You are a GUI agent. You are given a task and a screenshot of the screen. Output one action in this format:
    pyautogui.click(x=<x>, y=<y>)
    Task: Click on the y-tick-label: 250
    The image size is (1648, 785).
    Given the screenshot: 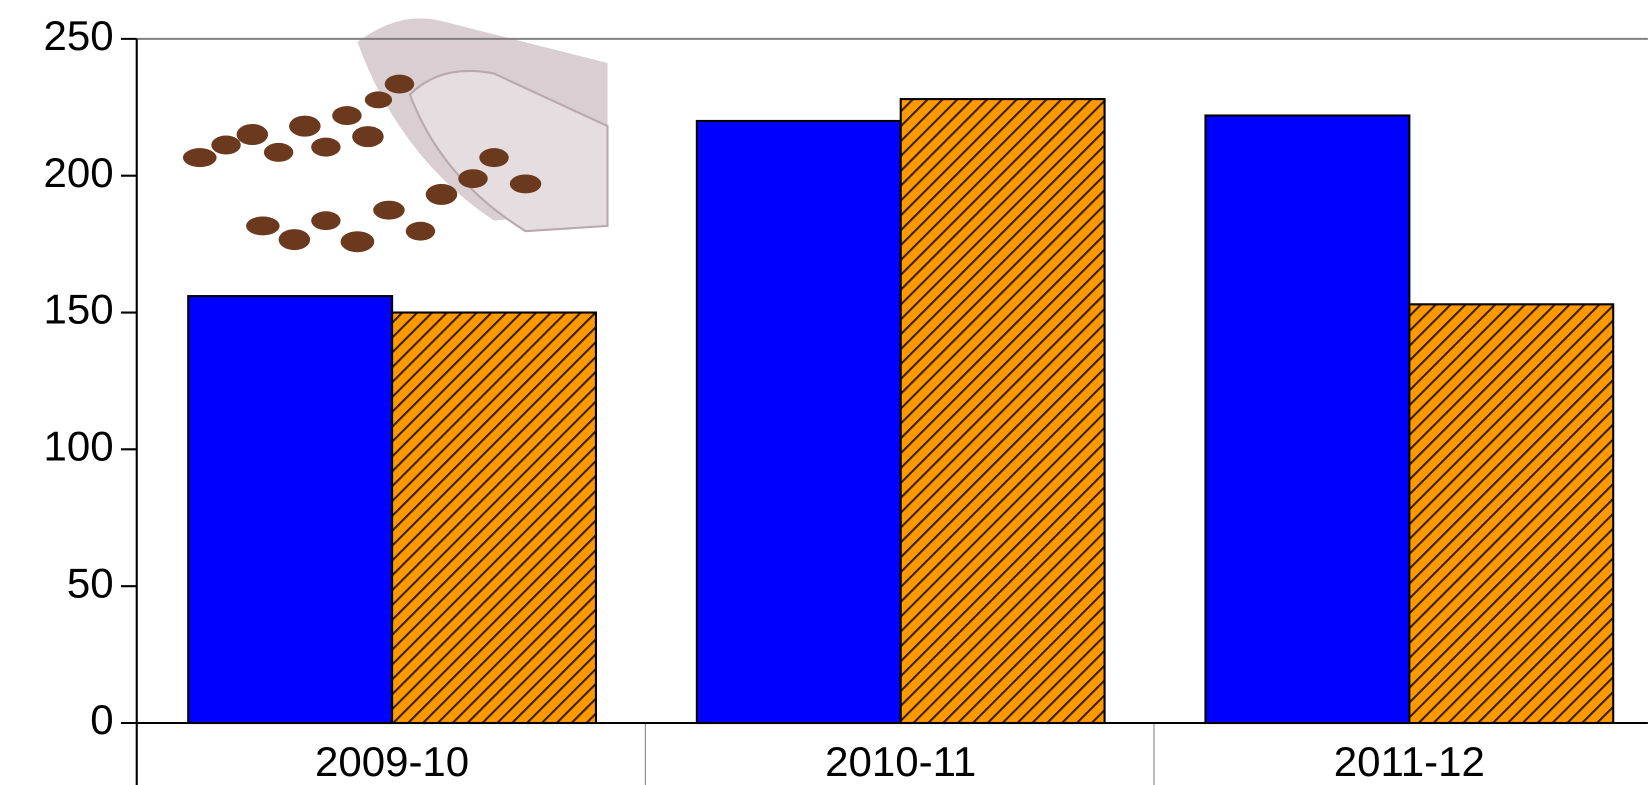 What is the action you would take?
    pyautogui.click(x=79, y=35)
    